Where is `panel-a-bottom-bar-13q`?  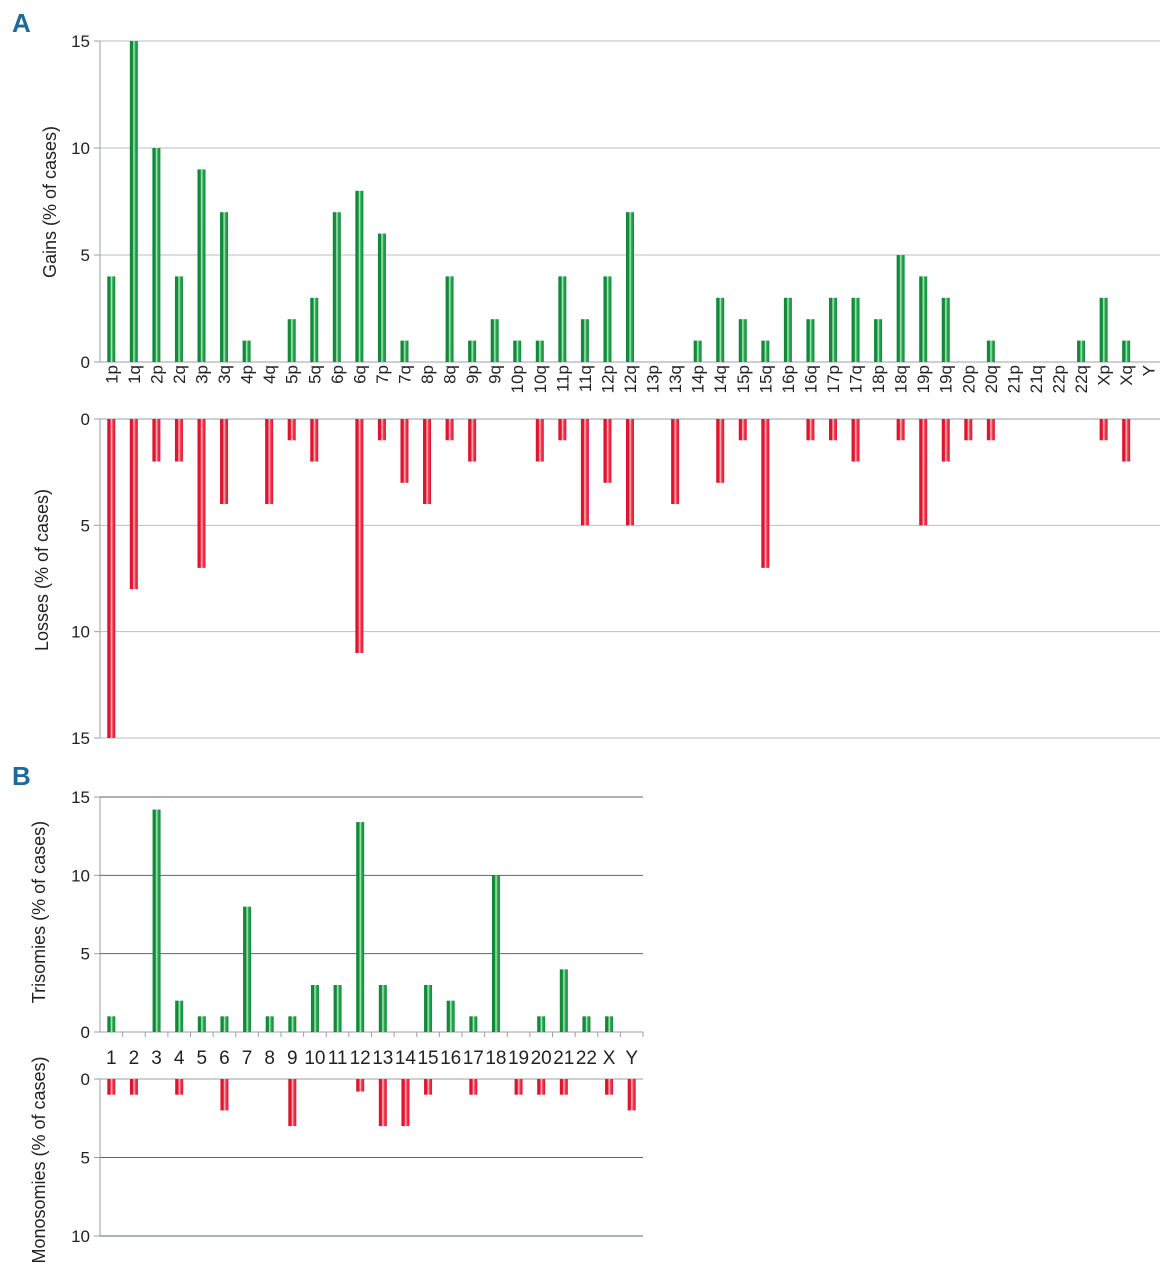
panel-a-bottom-bar-13q is located at coordinates (675, 462).